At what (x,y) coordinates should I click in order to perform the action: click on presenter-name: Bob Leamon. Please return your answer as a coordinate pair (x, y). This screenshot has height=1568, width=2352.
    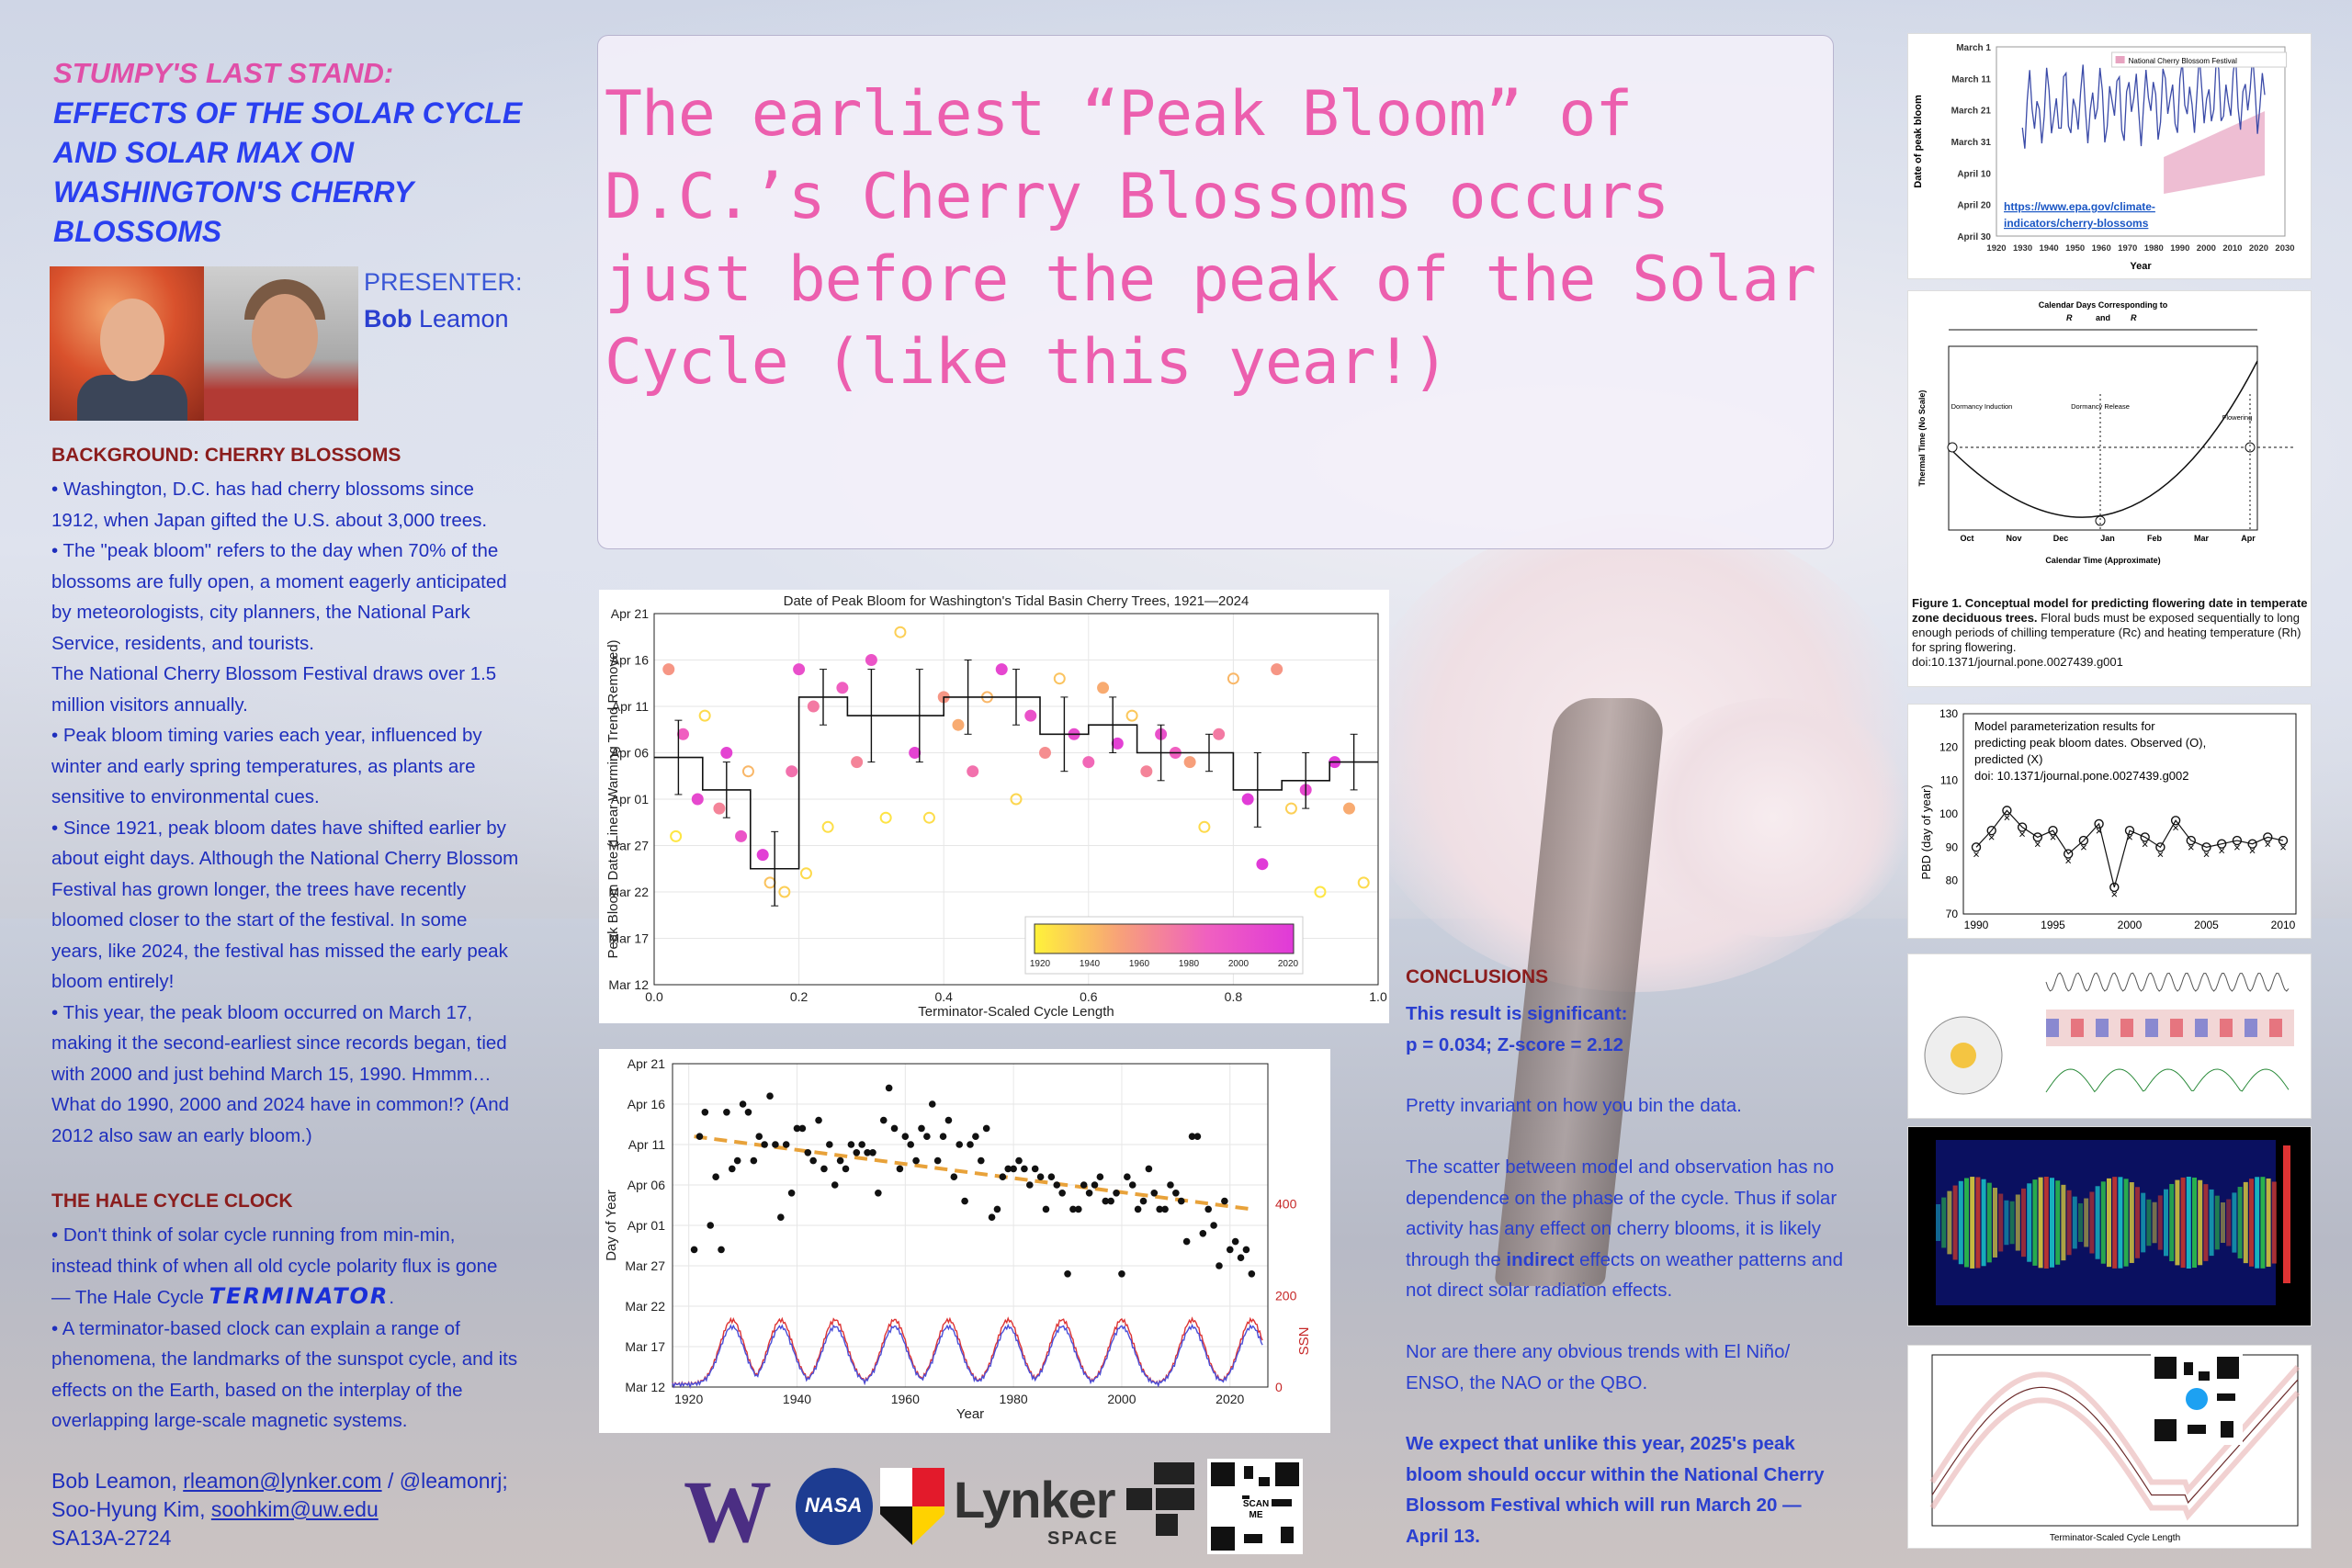
    Looking at the image, I should click on (436, 319).